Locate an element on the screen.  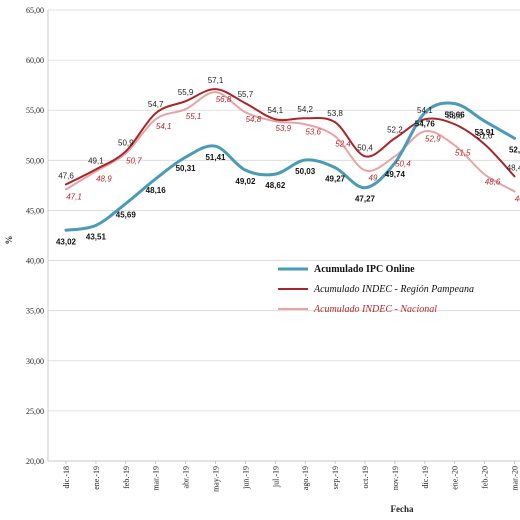
x-tick-label: dic.-18 is located at coordinates (66, 477).